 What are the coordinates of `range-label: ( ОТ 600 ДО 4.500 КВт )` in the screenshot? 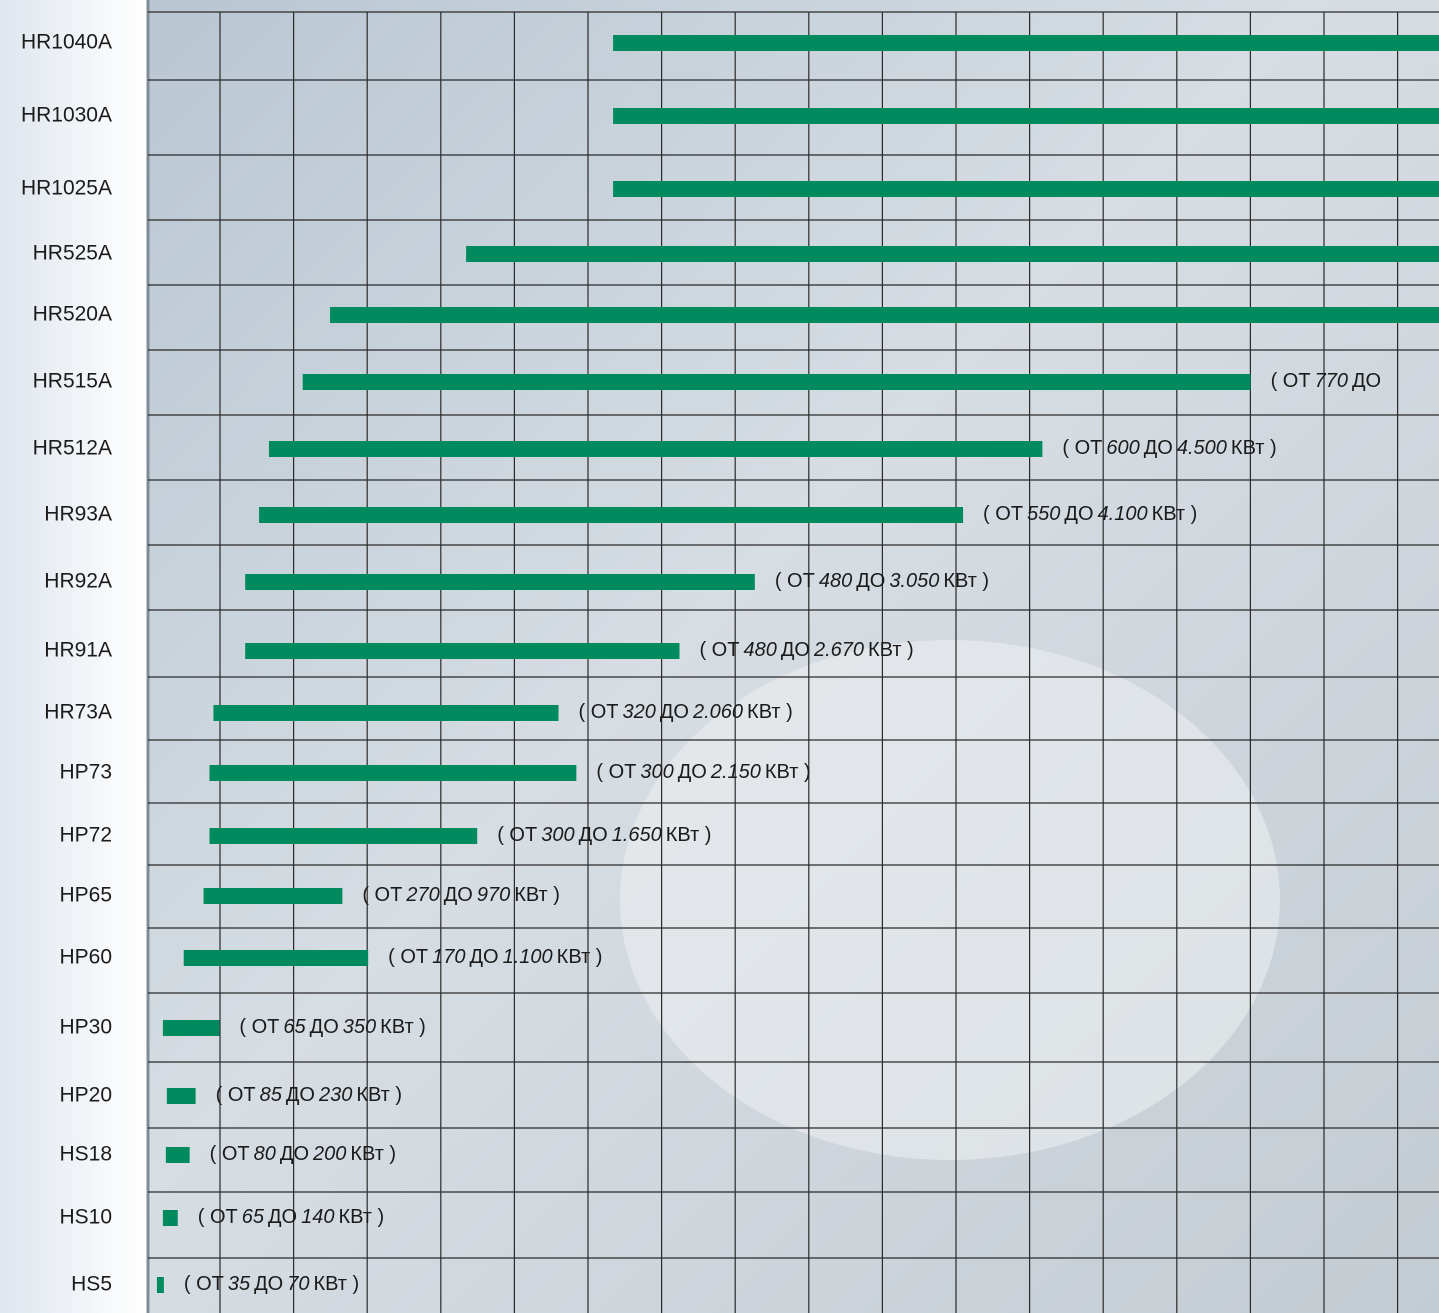 It's located at (1169, 448).